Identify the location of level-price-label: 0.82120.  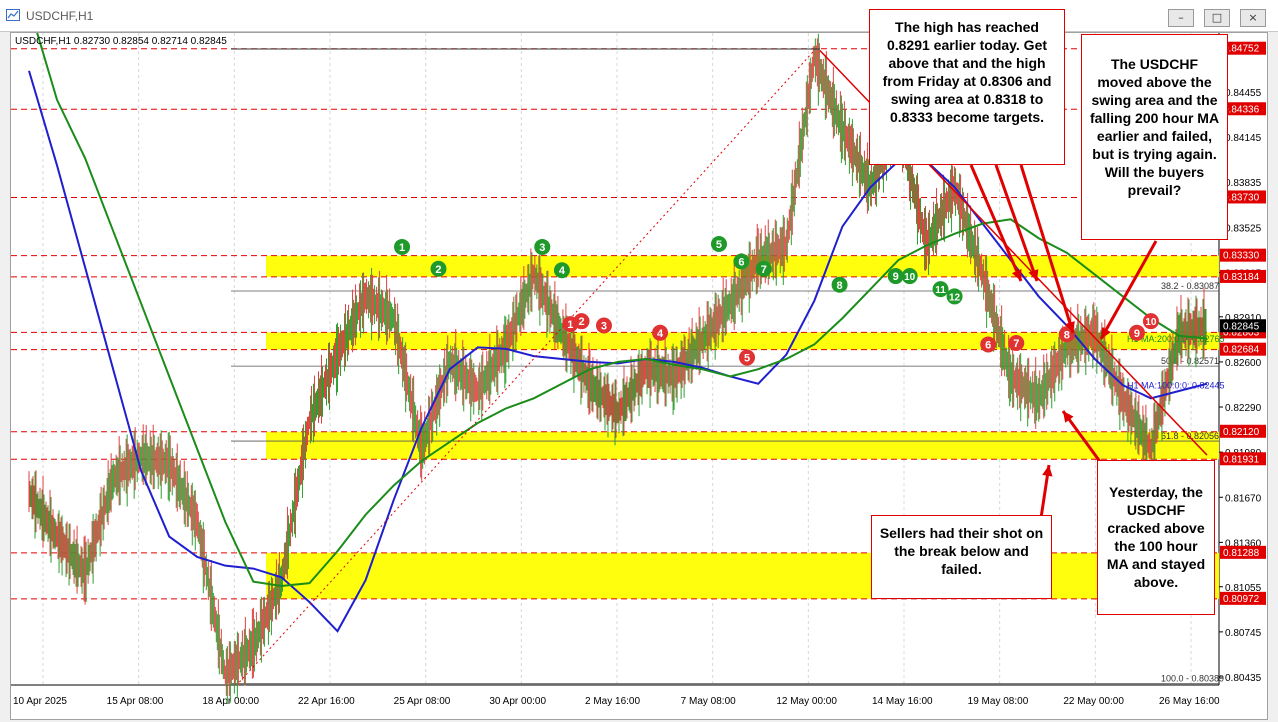
(1241, 432).